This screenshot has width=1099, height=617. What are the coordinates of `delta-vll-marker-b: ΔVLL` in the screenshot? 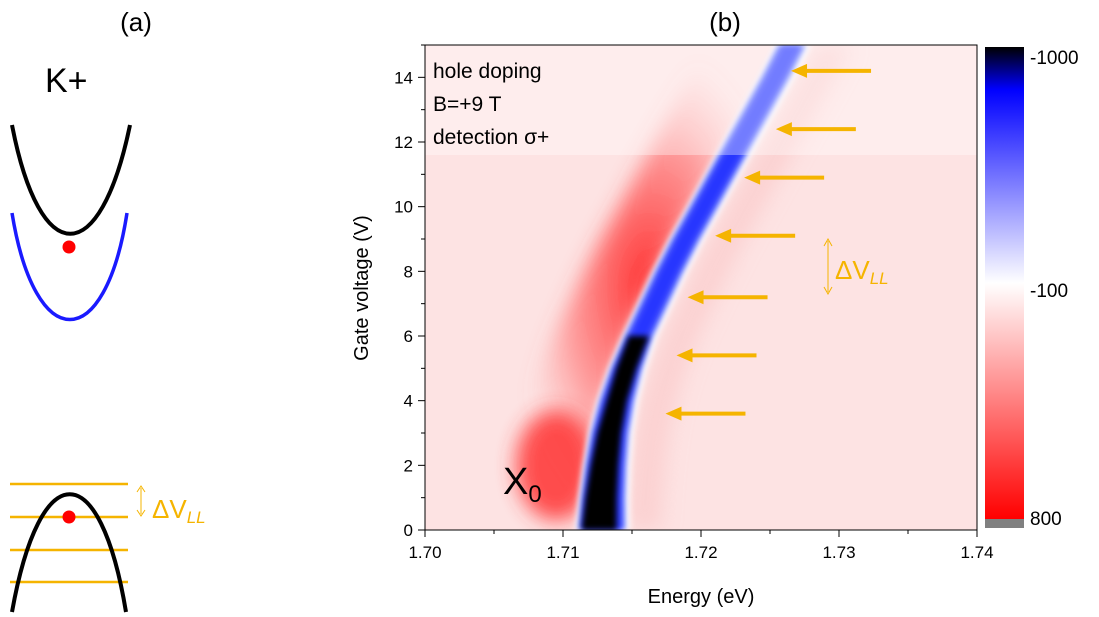 It's located at (856, 266).